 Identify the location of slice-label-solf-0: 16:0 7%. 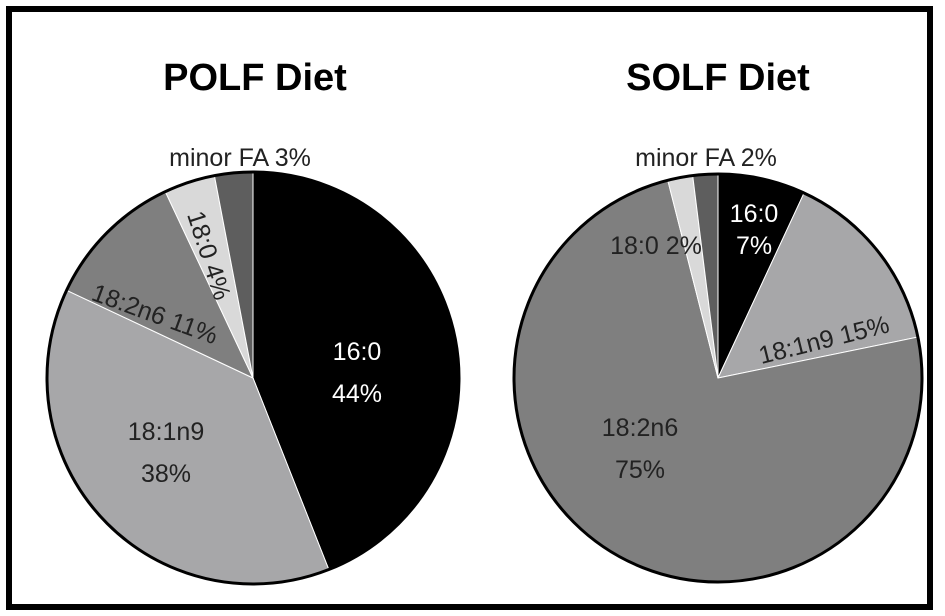
(754, 230).